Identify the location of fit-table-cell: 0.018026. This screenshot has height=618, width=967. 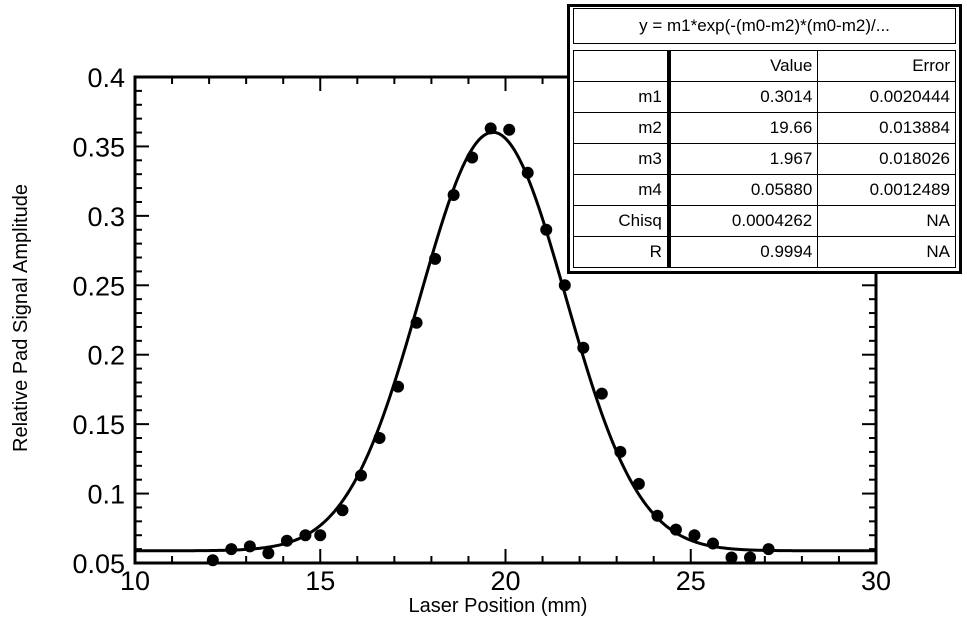
(886, 159).